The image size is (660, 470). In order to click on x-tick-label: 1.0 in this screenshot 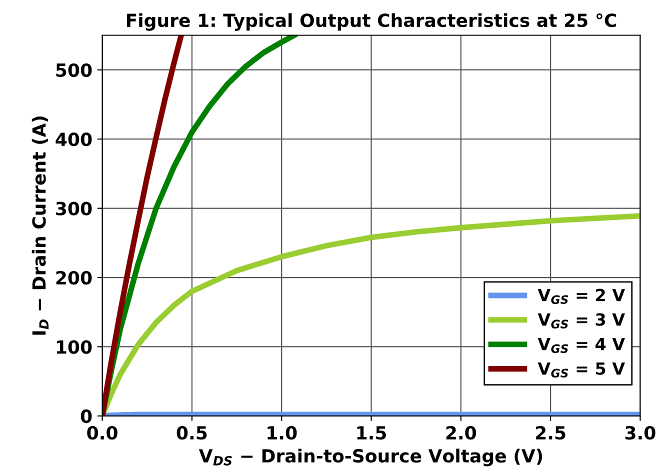, I will do `click(282, 433)`.